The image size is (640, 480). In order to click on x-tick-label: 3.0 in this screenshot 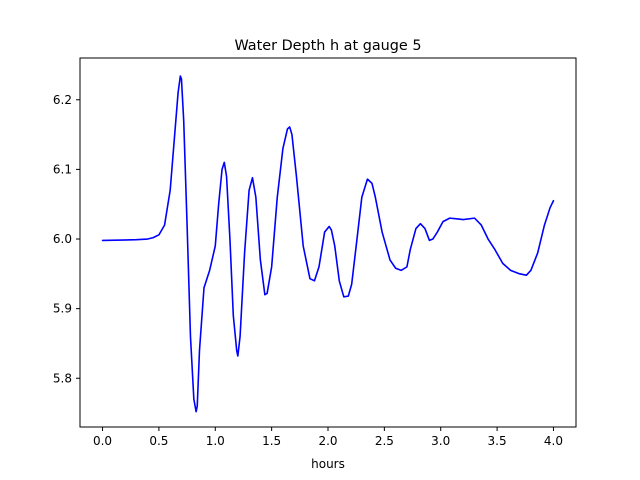, I will do `click(440, 441)`.